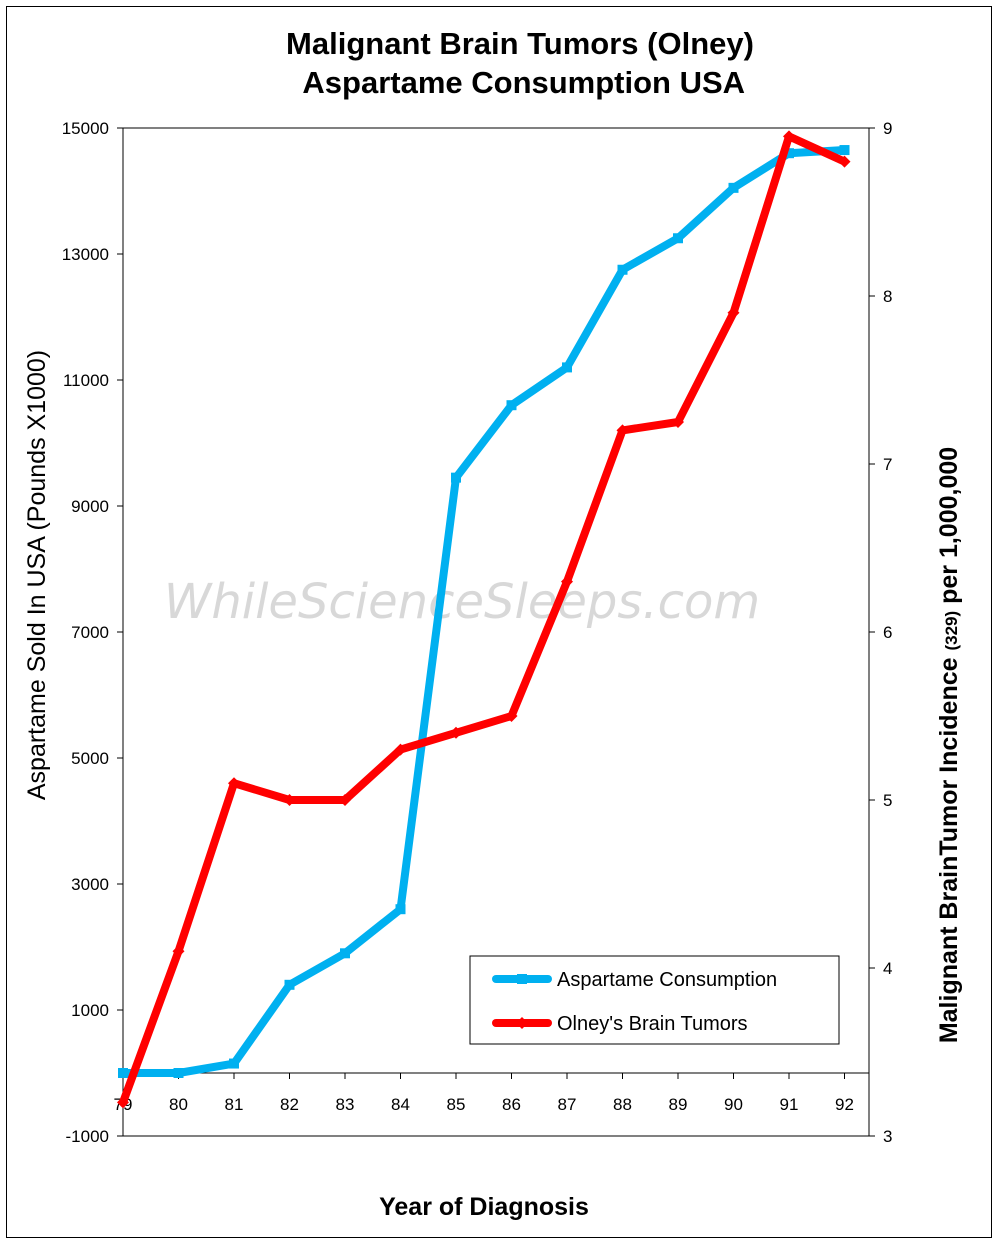 This screenshot has width=1000, height=1246. Describe the element at coordinates (520, 82) in the screenshot. I see `chart-title-line-2: Aspartame Consumption USA` at that location.